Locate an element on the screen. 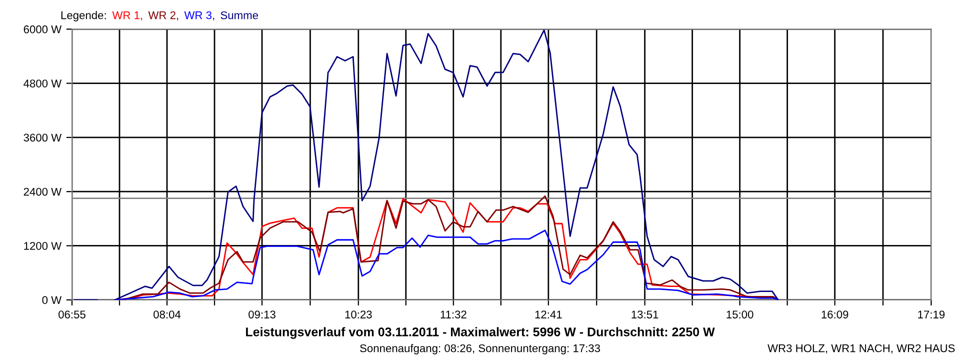 The width and height of the screenshot is (960, 360). y-tick-label: 0 W is located at coordinates (52, 300).